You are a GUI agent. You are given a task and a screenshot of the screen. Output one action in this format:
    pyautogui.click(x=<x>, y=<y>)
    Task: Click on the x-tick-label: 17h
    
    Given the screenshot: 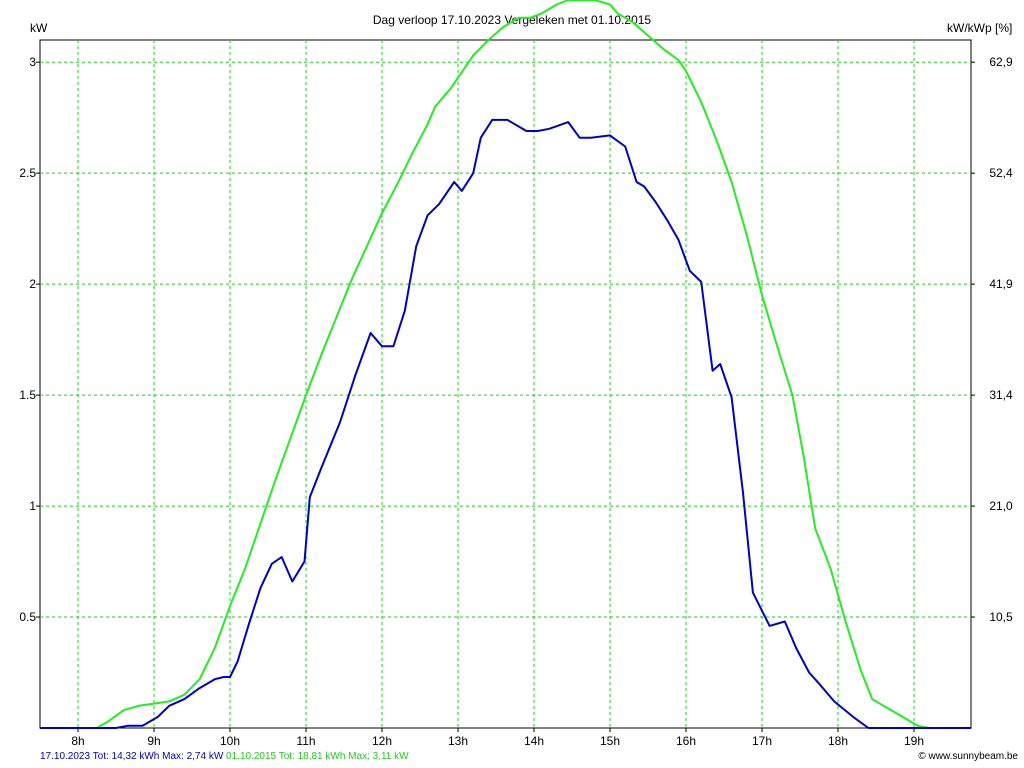 What is the action you would take?
    pyautogui.click(x=762, y=741)
    